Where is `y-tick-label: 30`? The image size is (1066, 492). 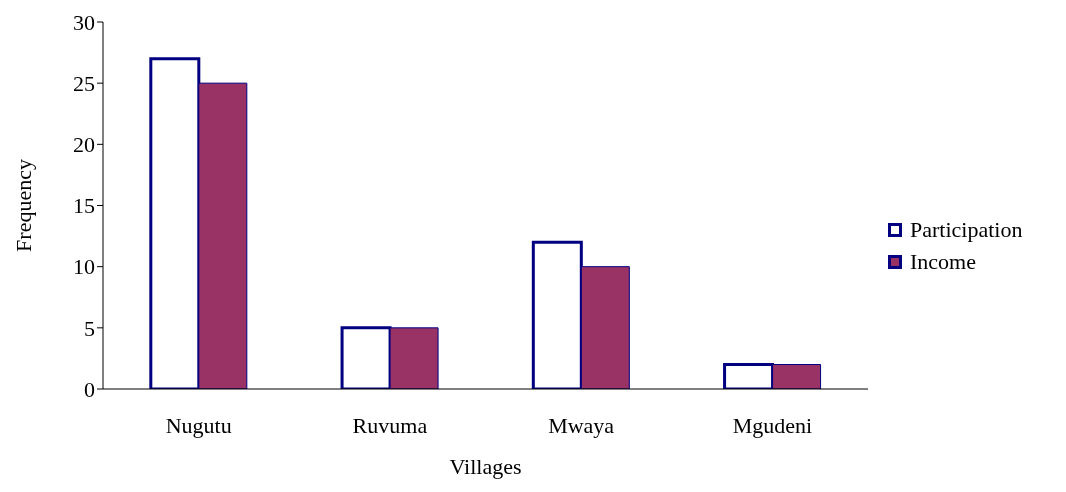 y-tick-label: 30 is located at coordinates (84, 22).